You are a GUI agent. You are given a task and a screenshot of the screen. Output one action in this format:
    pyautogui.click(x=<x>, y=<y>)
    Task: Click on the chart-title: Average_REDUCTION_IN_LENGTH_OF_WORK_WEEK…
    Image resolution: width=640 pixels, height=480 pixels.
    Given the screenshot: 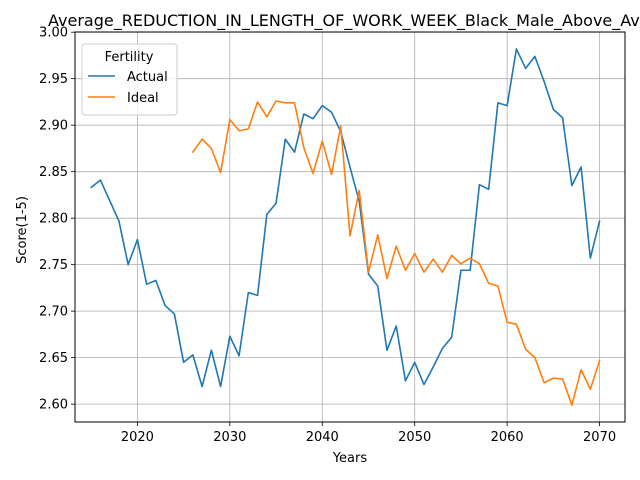 What is the action you would take?
    pyautogui.click(x=344, y=21)
    